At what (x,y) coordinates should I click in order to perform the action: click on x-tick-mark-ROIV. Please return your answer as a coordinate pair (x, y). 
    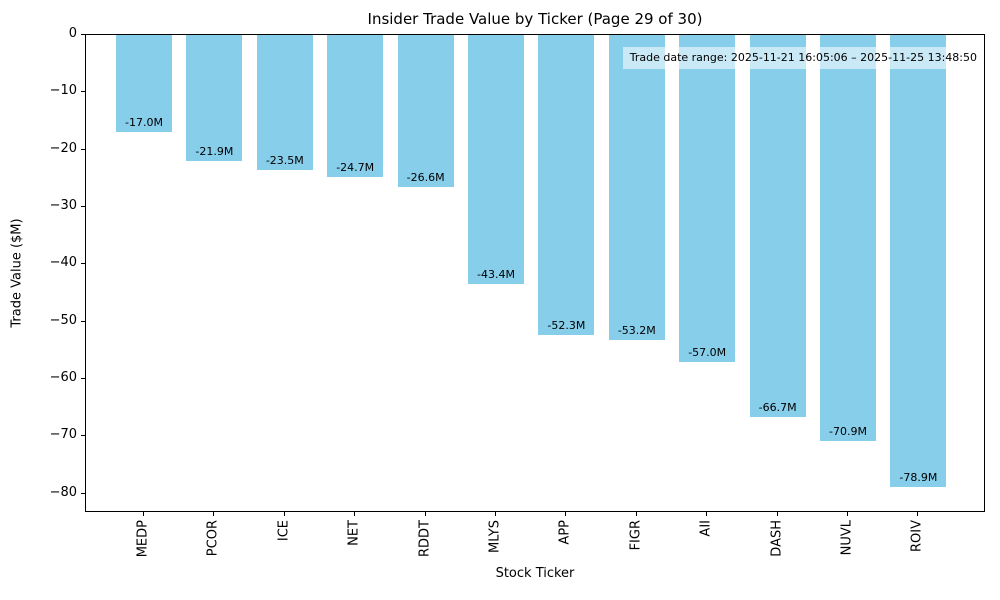
    Looking at the image, I should click on (918, 514).